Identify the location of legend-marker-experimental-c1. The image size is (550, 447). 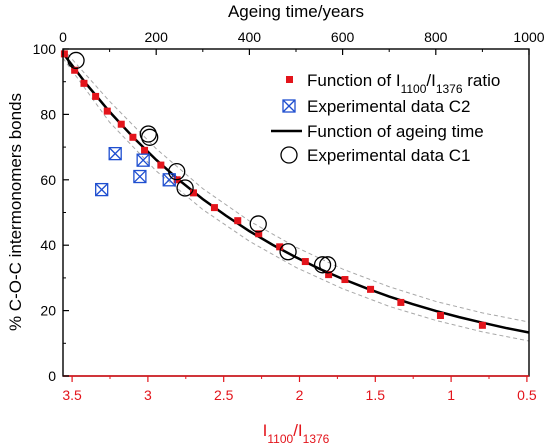
(289, 155).